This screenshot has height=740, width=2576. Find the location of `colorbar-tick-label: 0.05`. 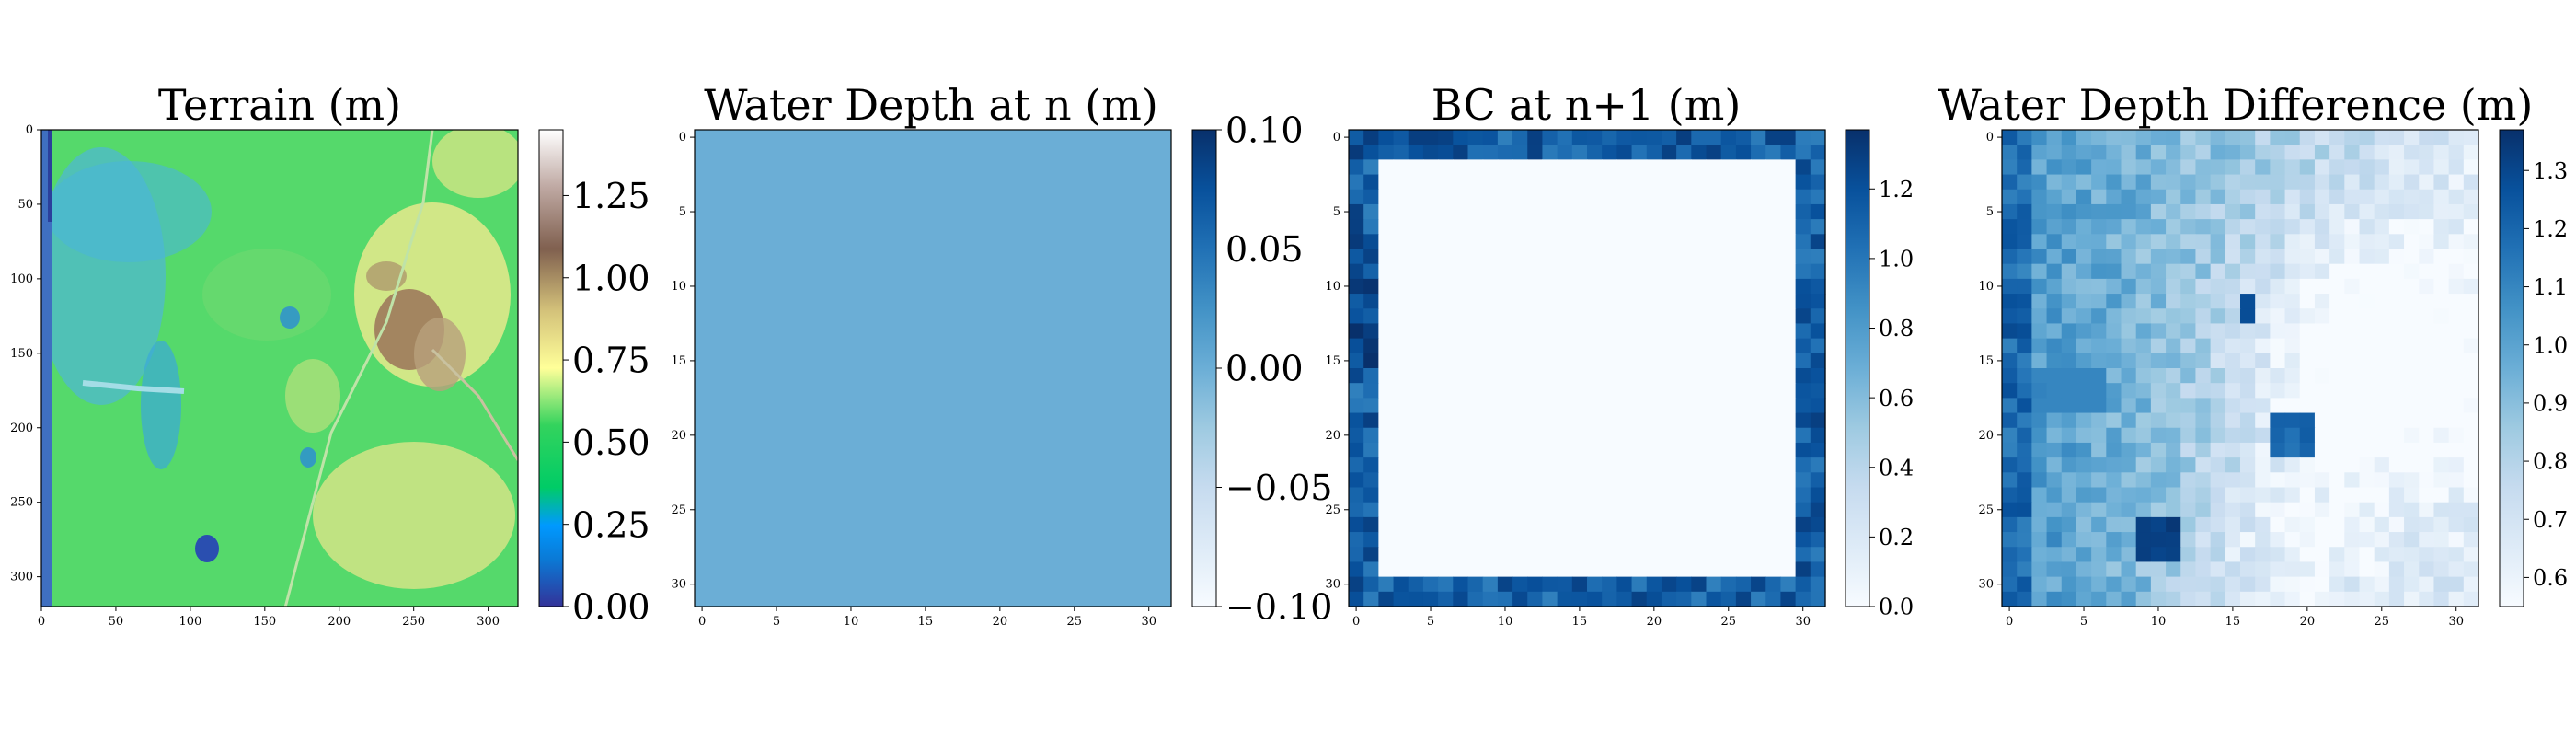

colorbar-tick-label: 0.05 is located at coordinates (1264, 249).